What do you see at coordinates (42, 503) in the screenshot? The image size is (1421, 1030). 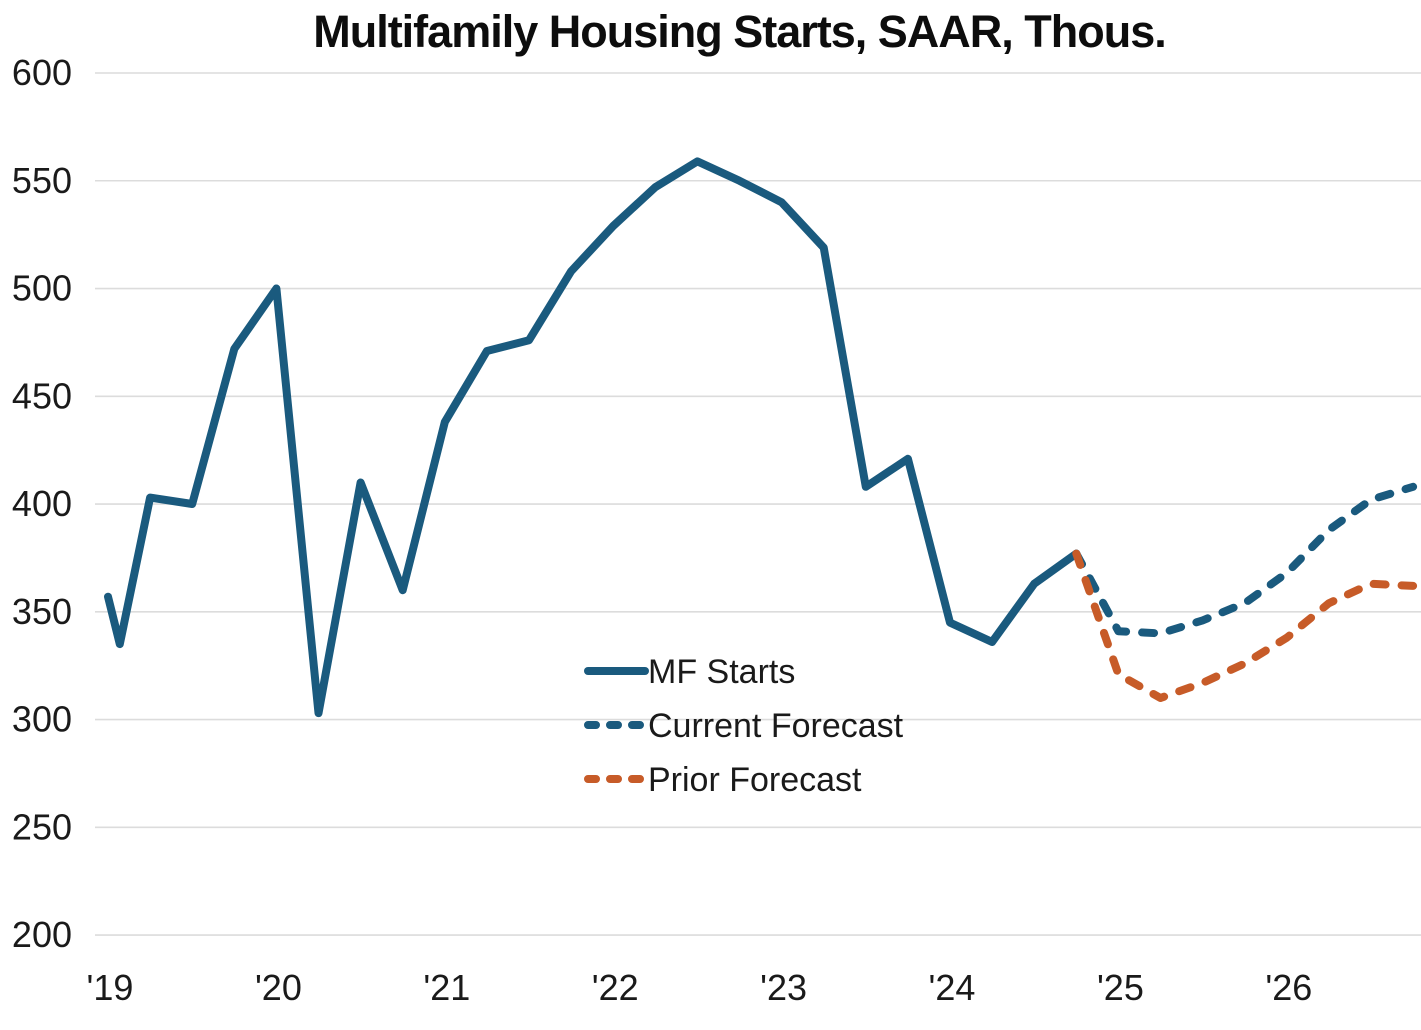 I see `y-tick-label-400: 400` at bounding box center [42, 503].